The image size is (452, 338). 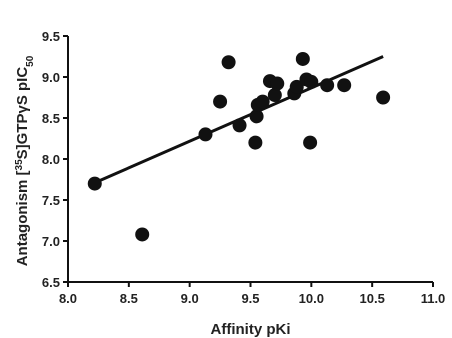 I want to click on y-axis-title-subscript: 50, so click(x=30, y=61).